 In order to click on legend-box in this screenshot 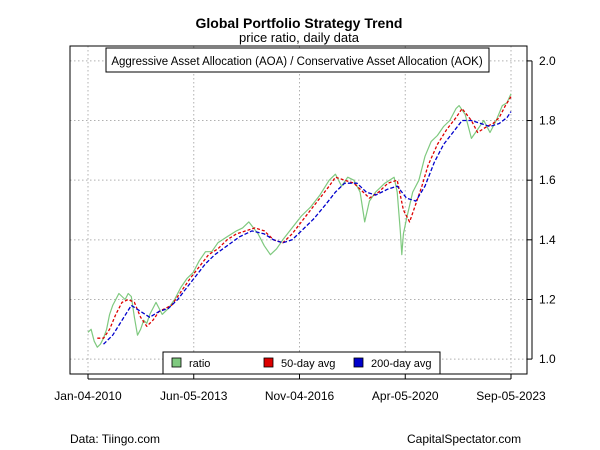, I will do `click(301, 363)`.